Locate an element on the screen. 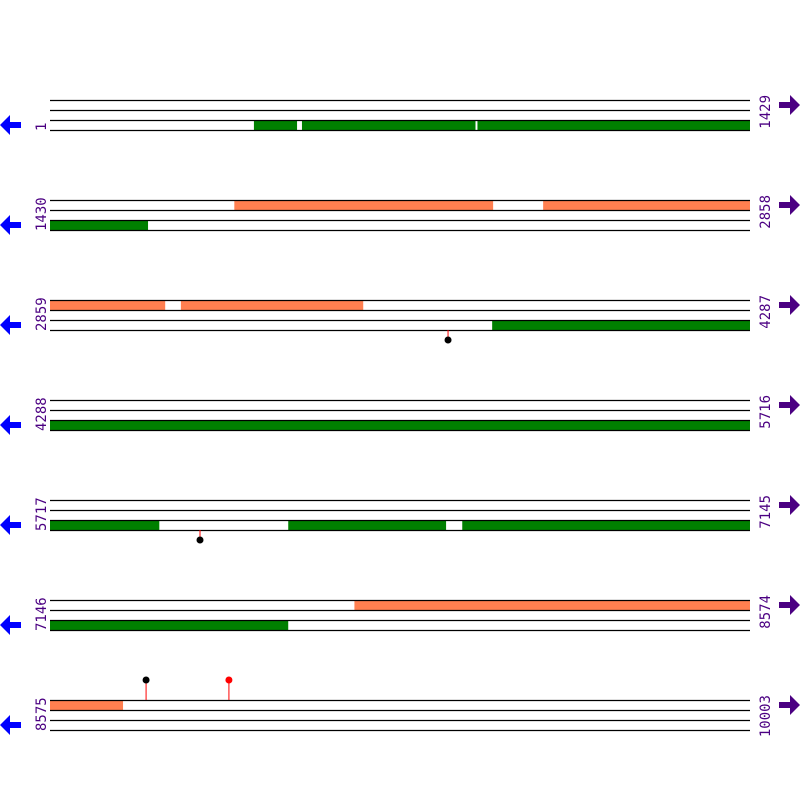  row-start-label: 8575 is located at coordinates (42, 714).